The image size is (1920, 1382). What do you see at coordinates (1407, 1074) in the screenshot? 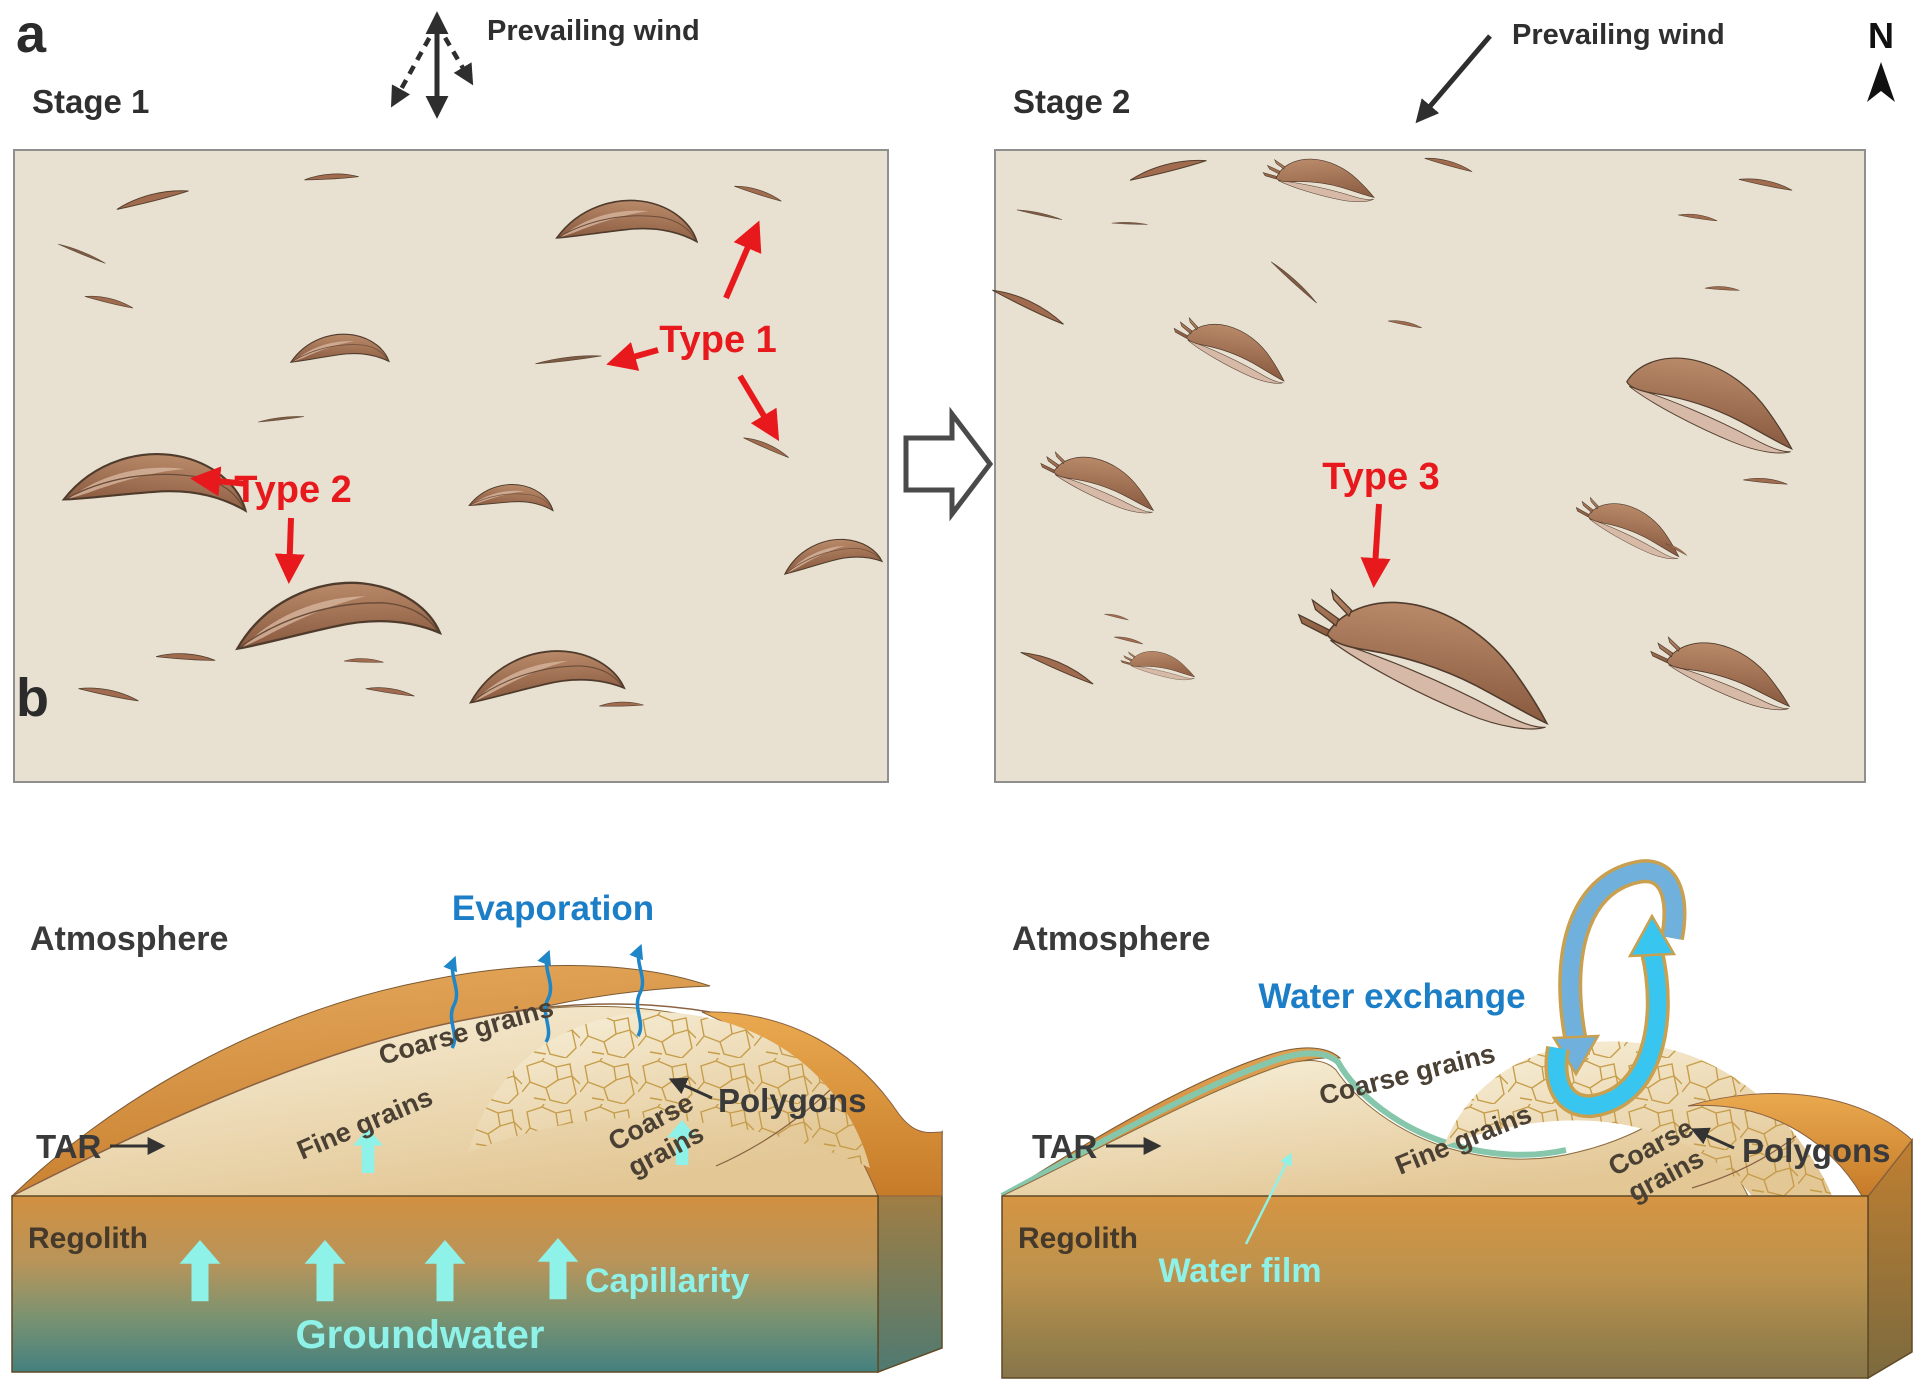
I see `coarse-grains-top-right: Coarse grains` at bounding box center [1407, 1074].